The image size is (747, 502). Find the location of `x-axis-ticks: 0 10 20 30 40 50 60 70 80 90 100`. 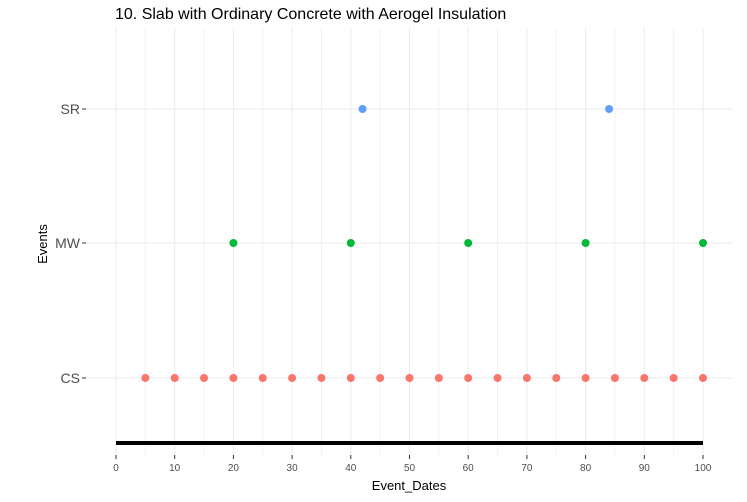

x-axis-ticks: 0 10 20 30 40 50 60 70 80 90 100 is located at coordinates (412, 464).